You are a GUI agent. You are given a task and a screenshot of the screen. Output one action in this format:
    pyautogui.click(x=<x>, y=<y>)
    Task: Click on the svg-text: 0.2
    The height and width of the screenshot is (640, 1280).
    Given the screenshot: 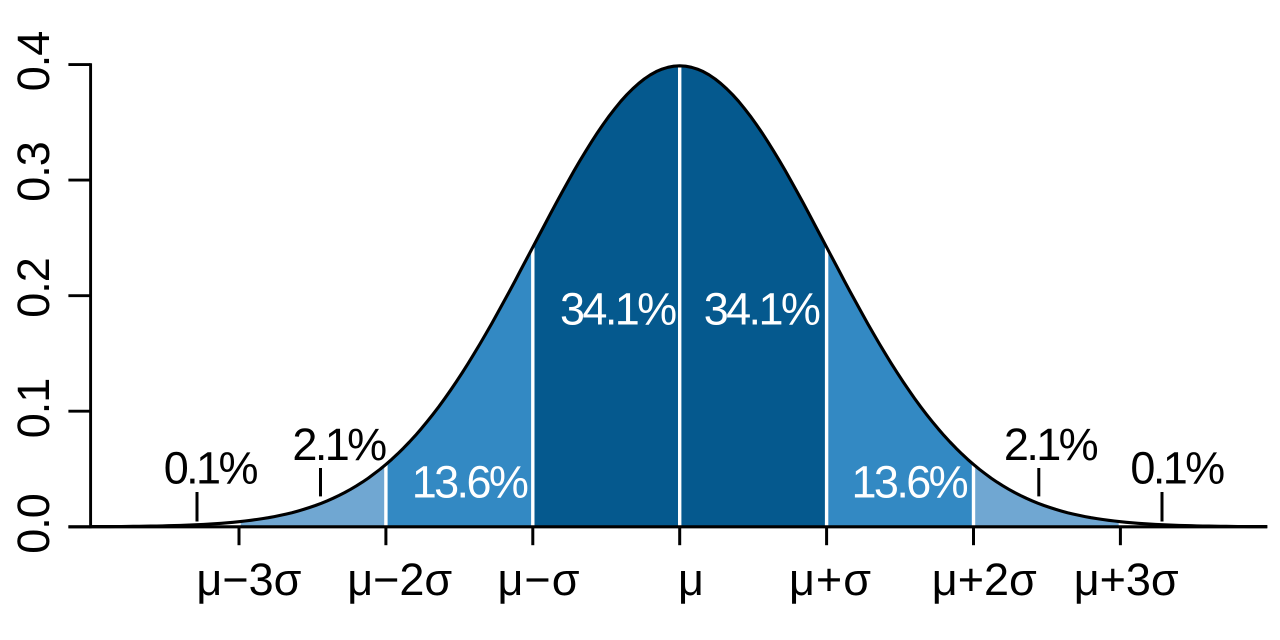 What is the action you would take?
    pyautogui.click(x=33, y=288)
    